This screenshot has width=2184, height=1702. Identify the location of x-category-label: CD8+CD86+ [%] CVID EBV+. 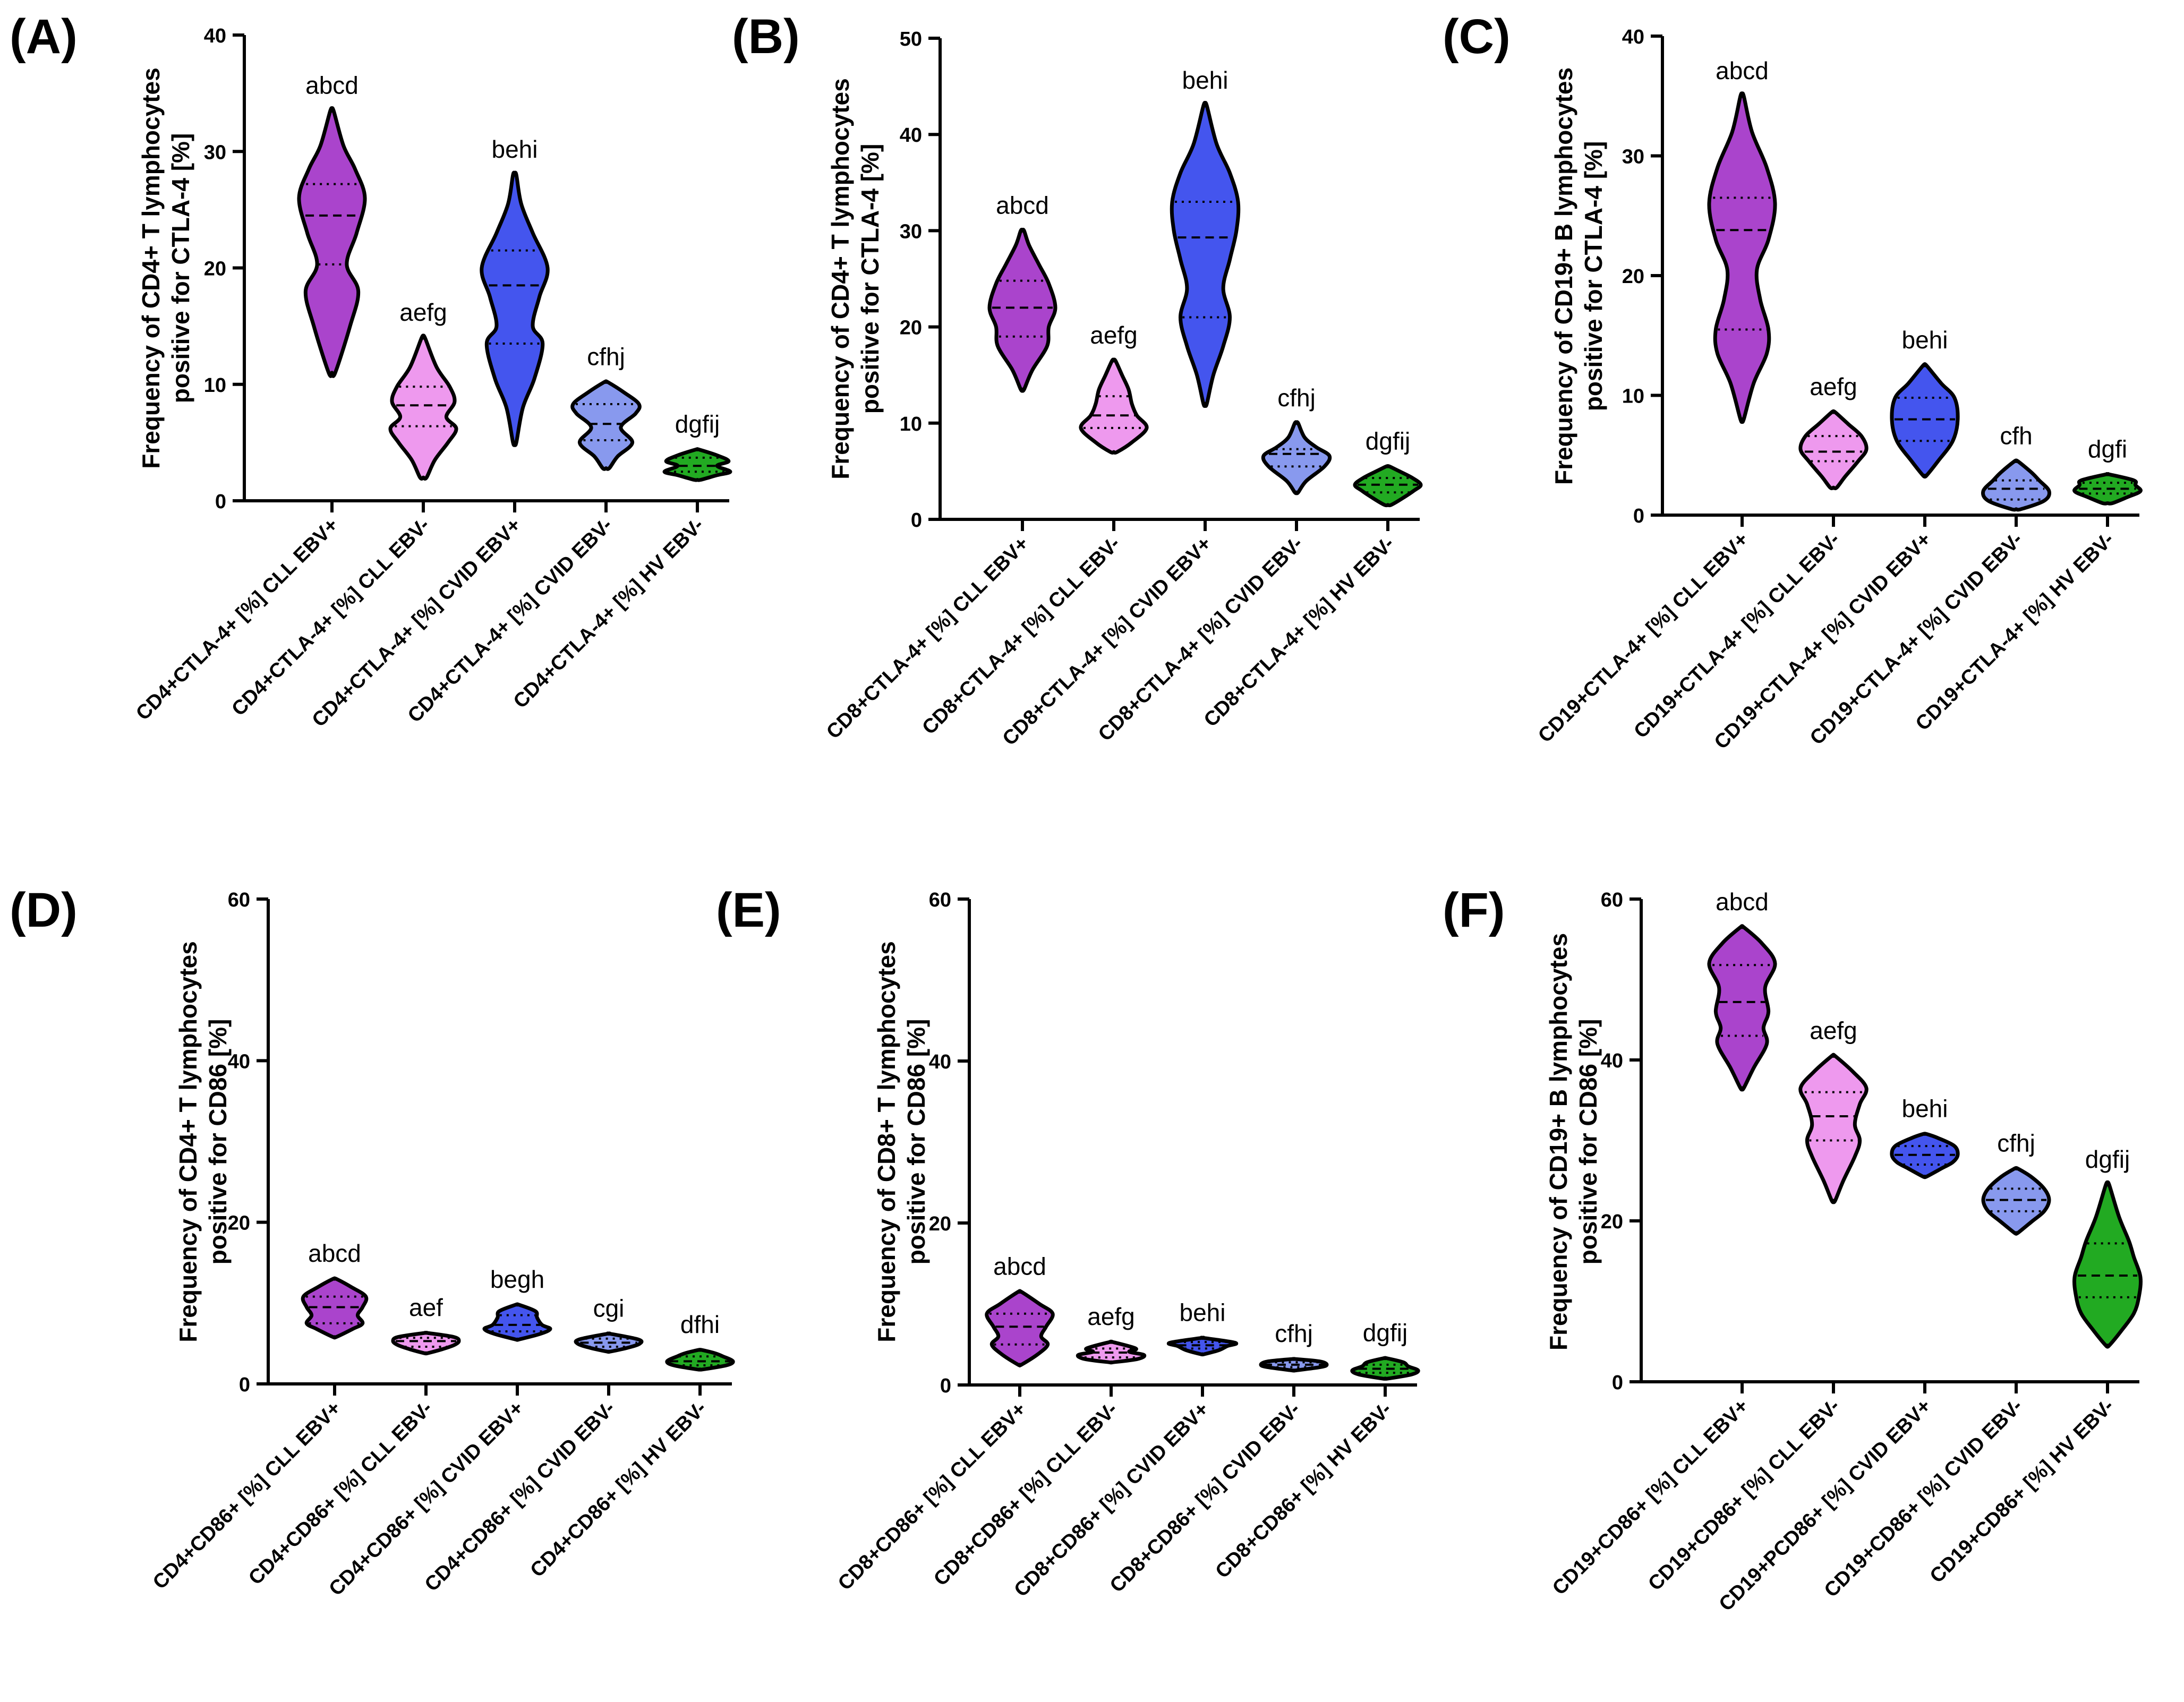
(1112, 1500).